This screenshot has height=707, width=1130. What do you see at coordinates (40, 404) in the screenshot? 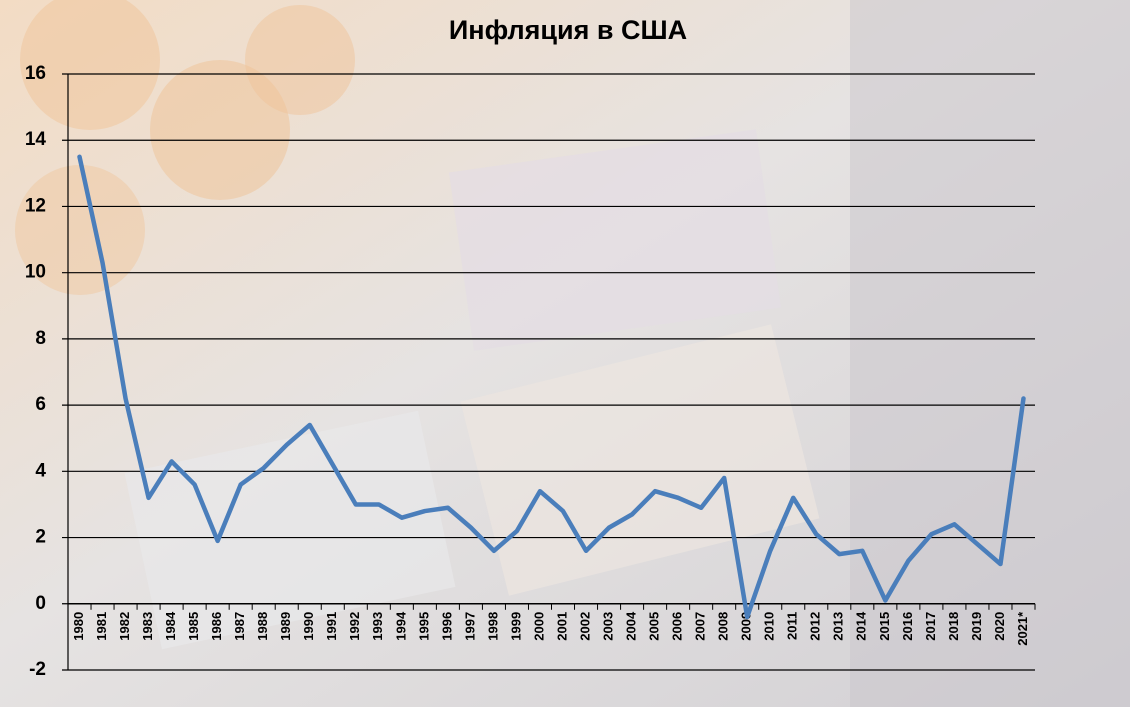
I see `y-tick-label: 6` at bounding box center [40, 404].